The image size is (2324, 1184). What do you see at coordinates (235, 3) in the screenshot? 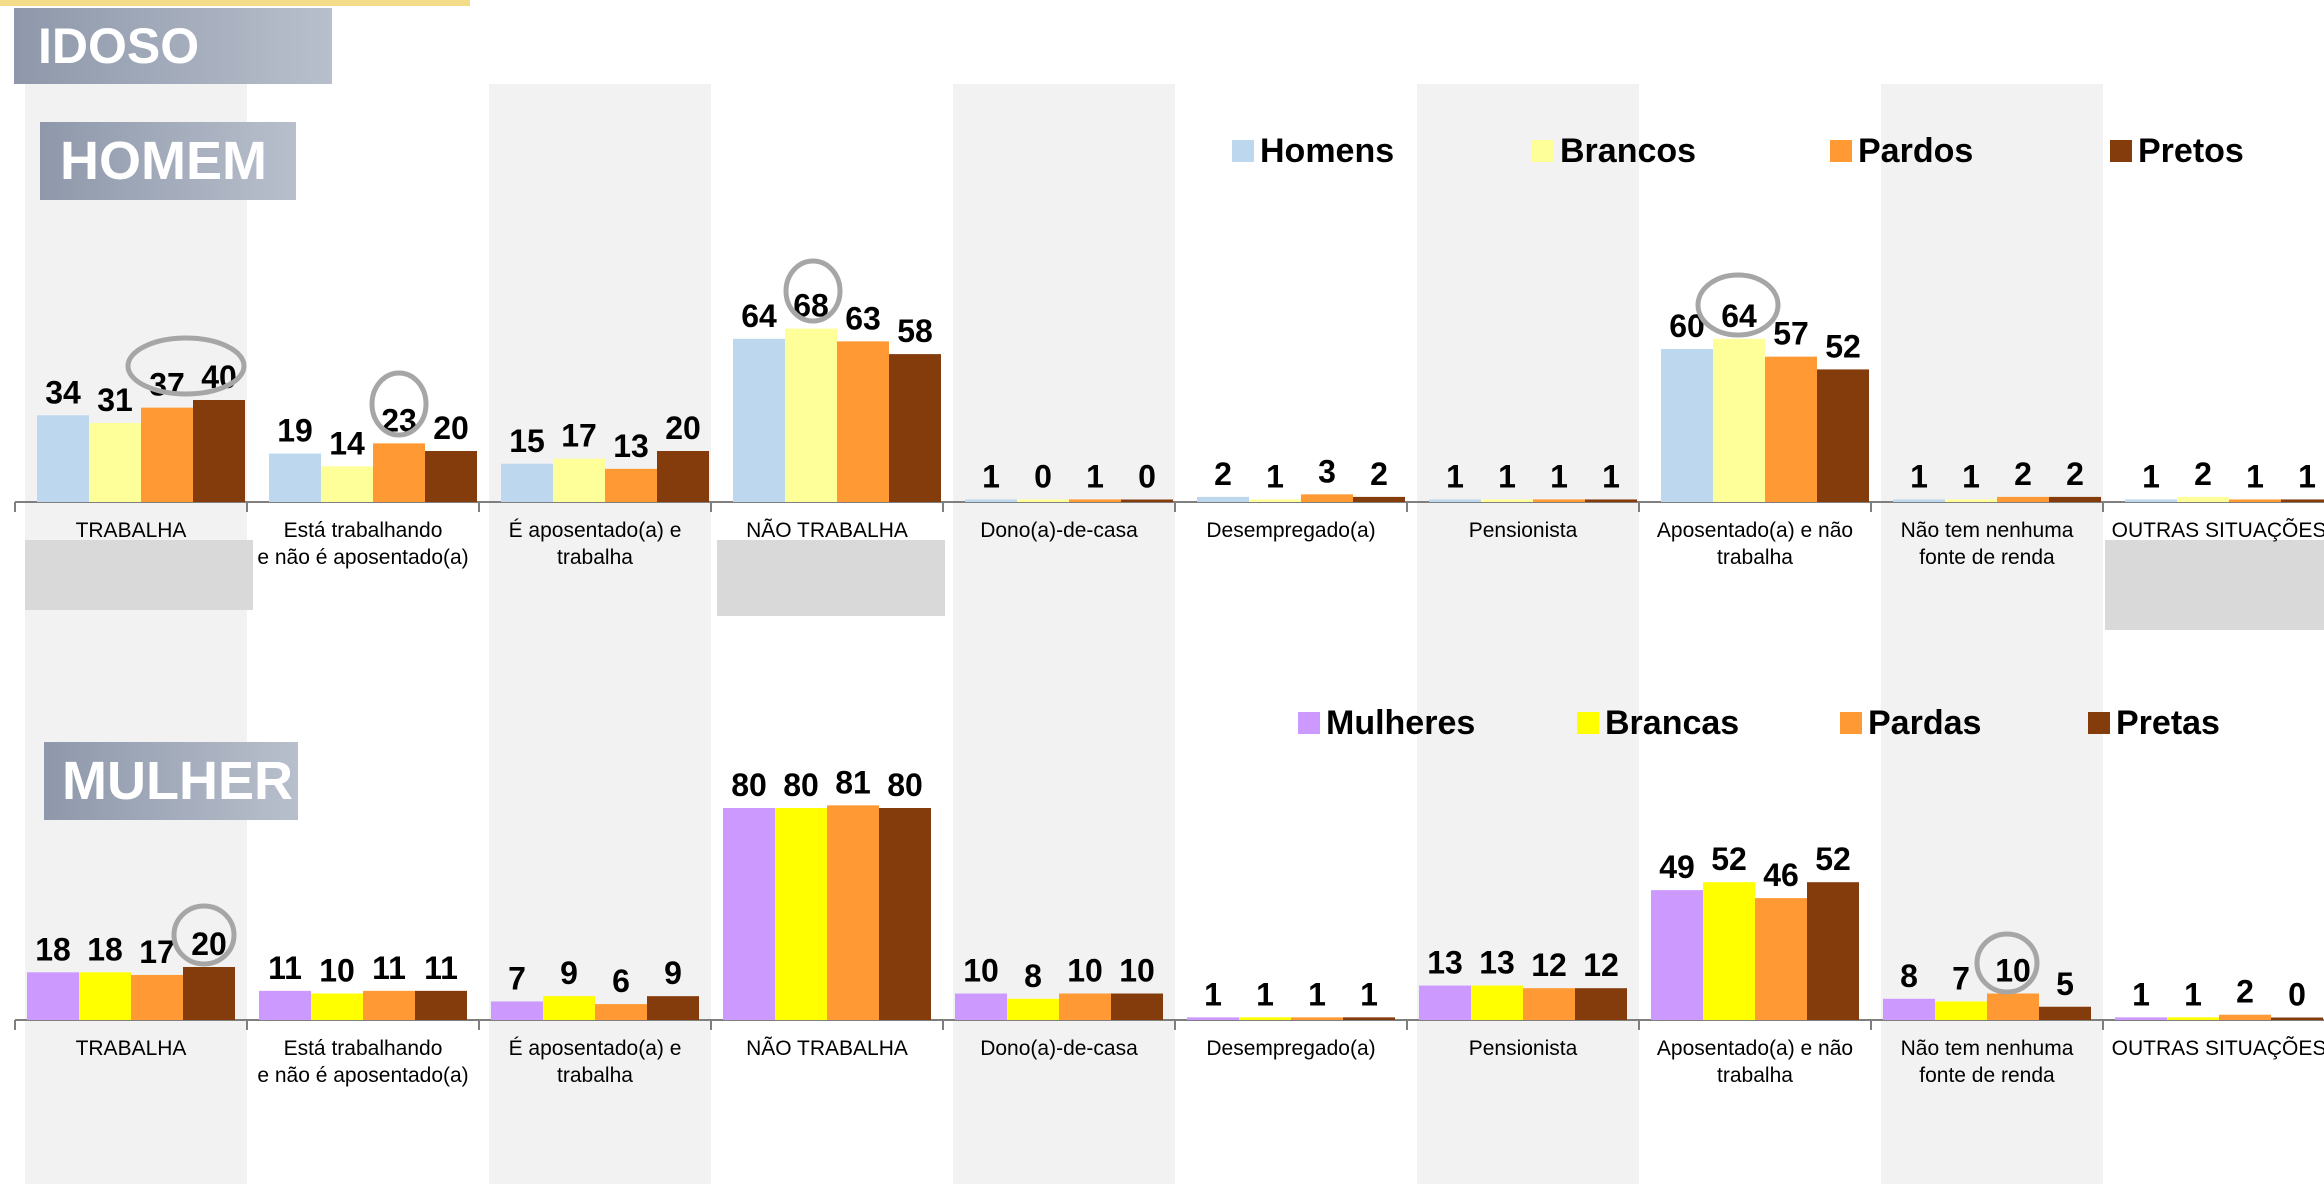
I see `top-accent-bar` at bounding box center [235, 3].